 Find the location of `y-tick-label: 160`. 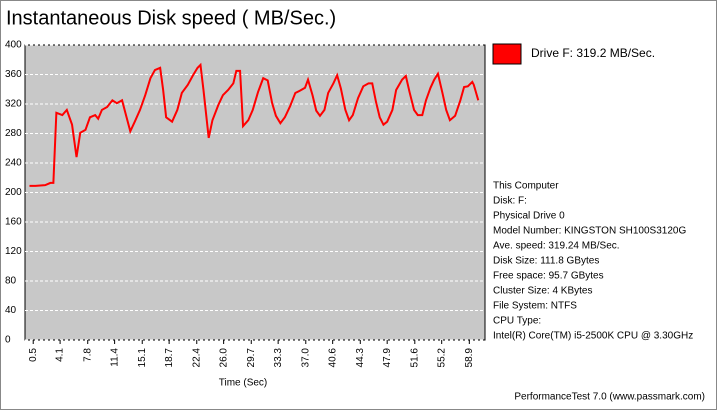

y-tick-label: 160 is located at coordinates (13, 222).